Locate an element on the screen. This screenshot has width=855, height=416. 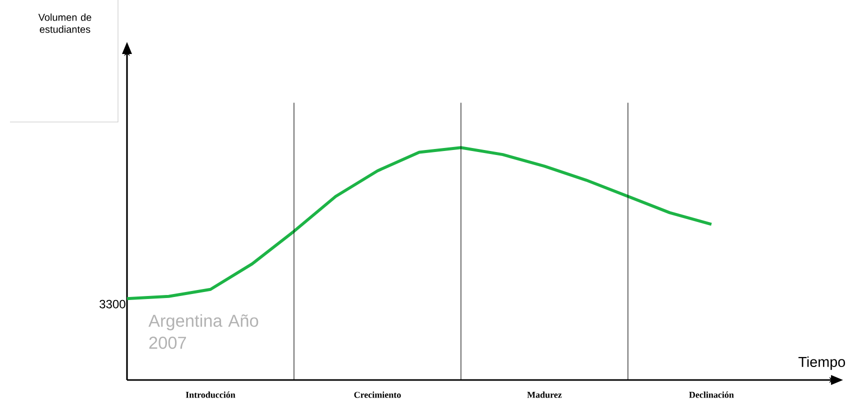
x-tick-label: Declinación is located at coordinates (711, 395).